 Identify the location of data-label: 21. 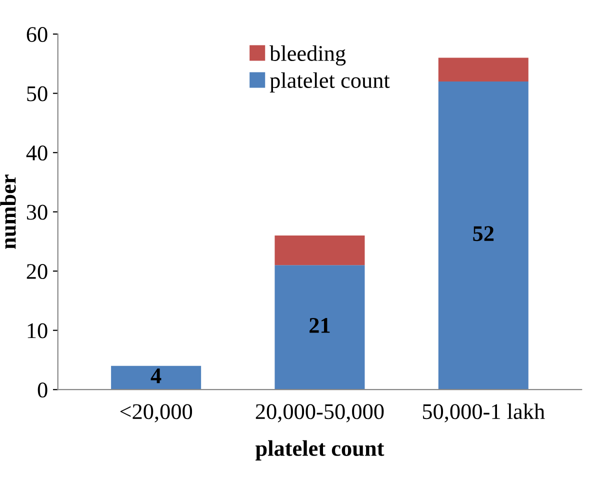
(320, 325).